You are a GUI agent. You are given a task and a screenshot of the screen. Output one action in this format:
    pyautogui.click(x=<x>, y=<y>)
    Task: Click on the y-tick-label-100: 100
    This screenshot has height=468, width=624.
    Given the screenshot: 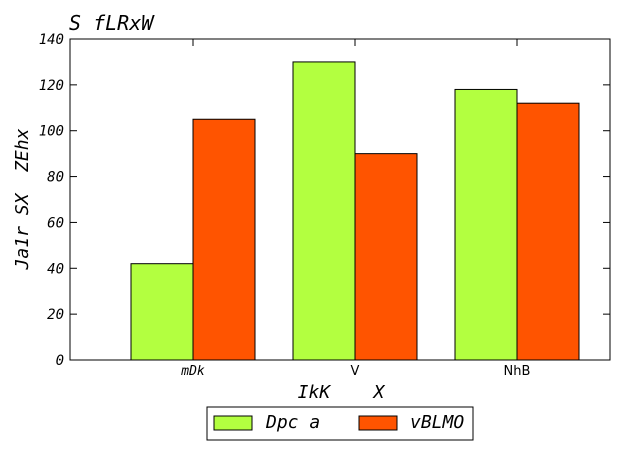 What is the action you would take?
    pyautogui.click(x=51, y=132)
    